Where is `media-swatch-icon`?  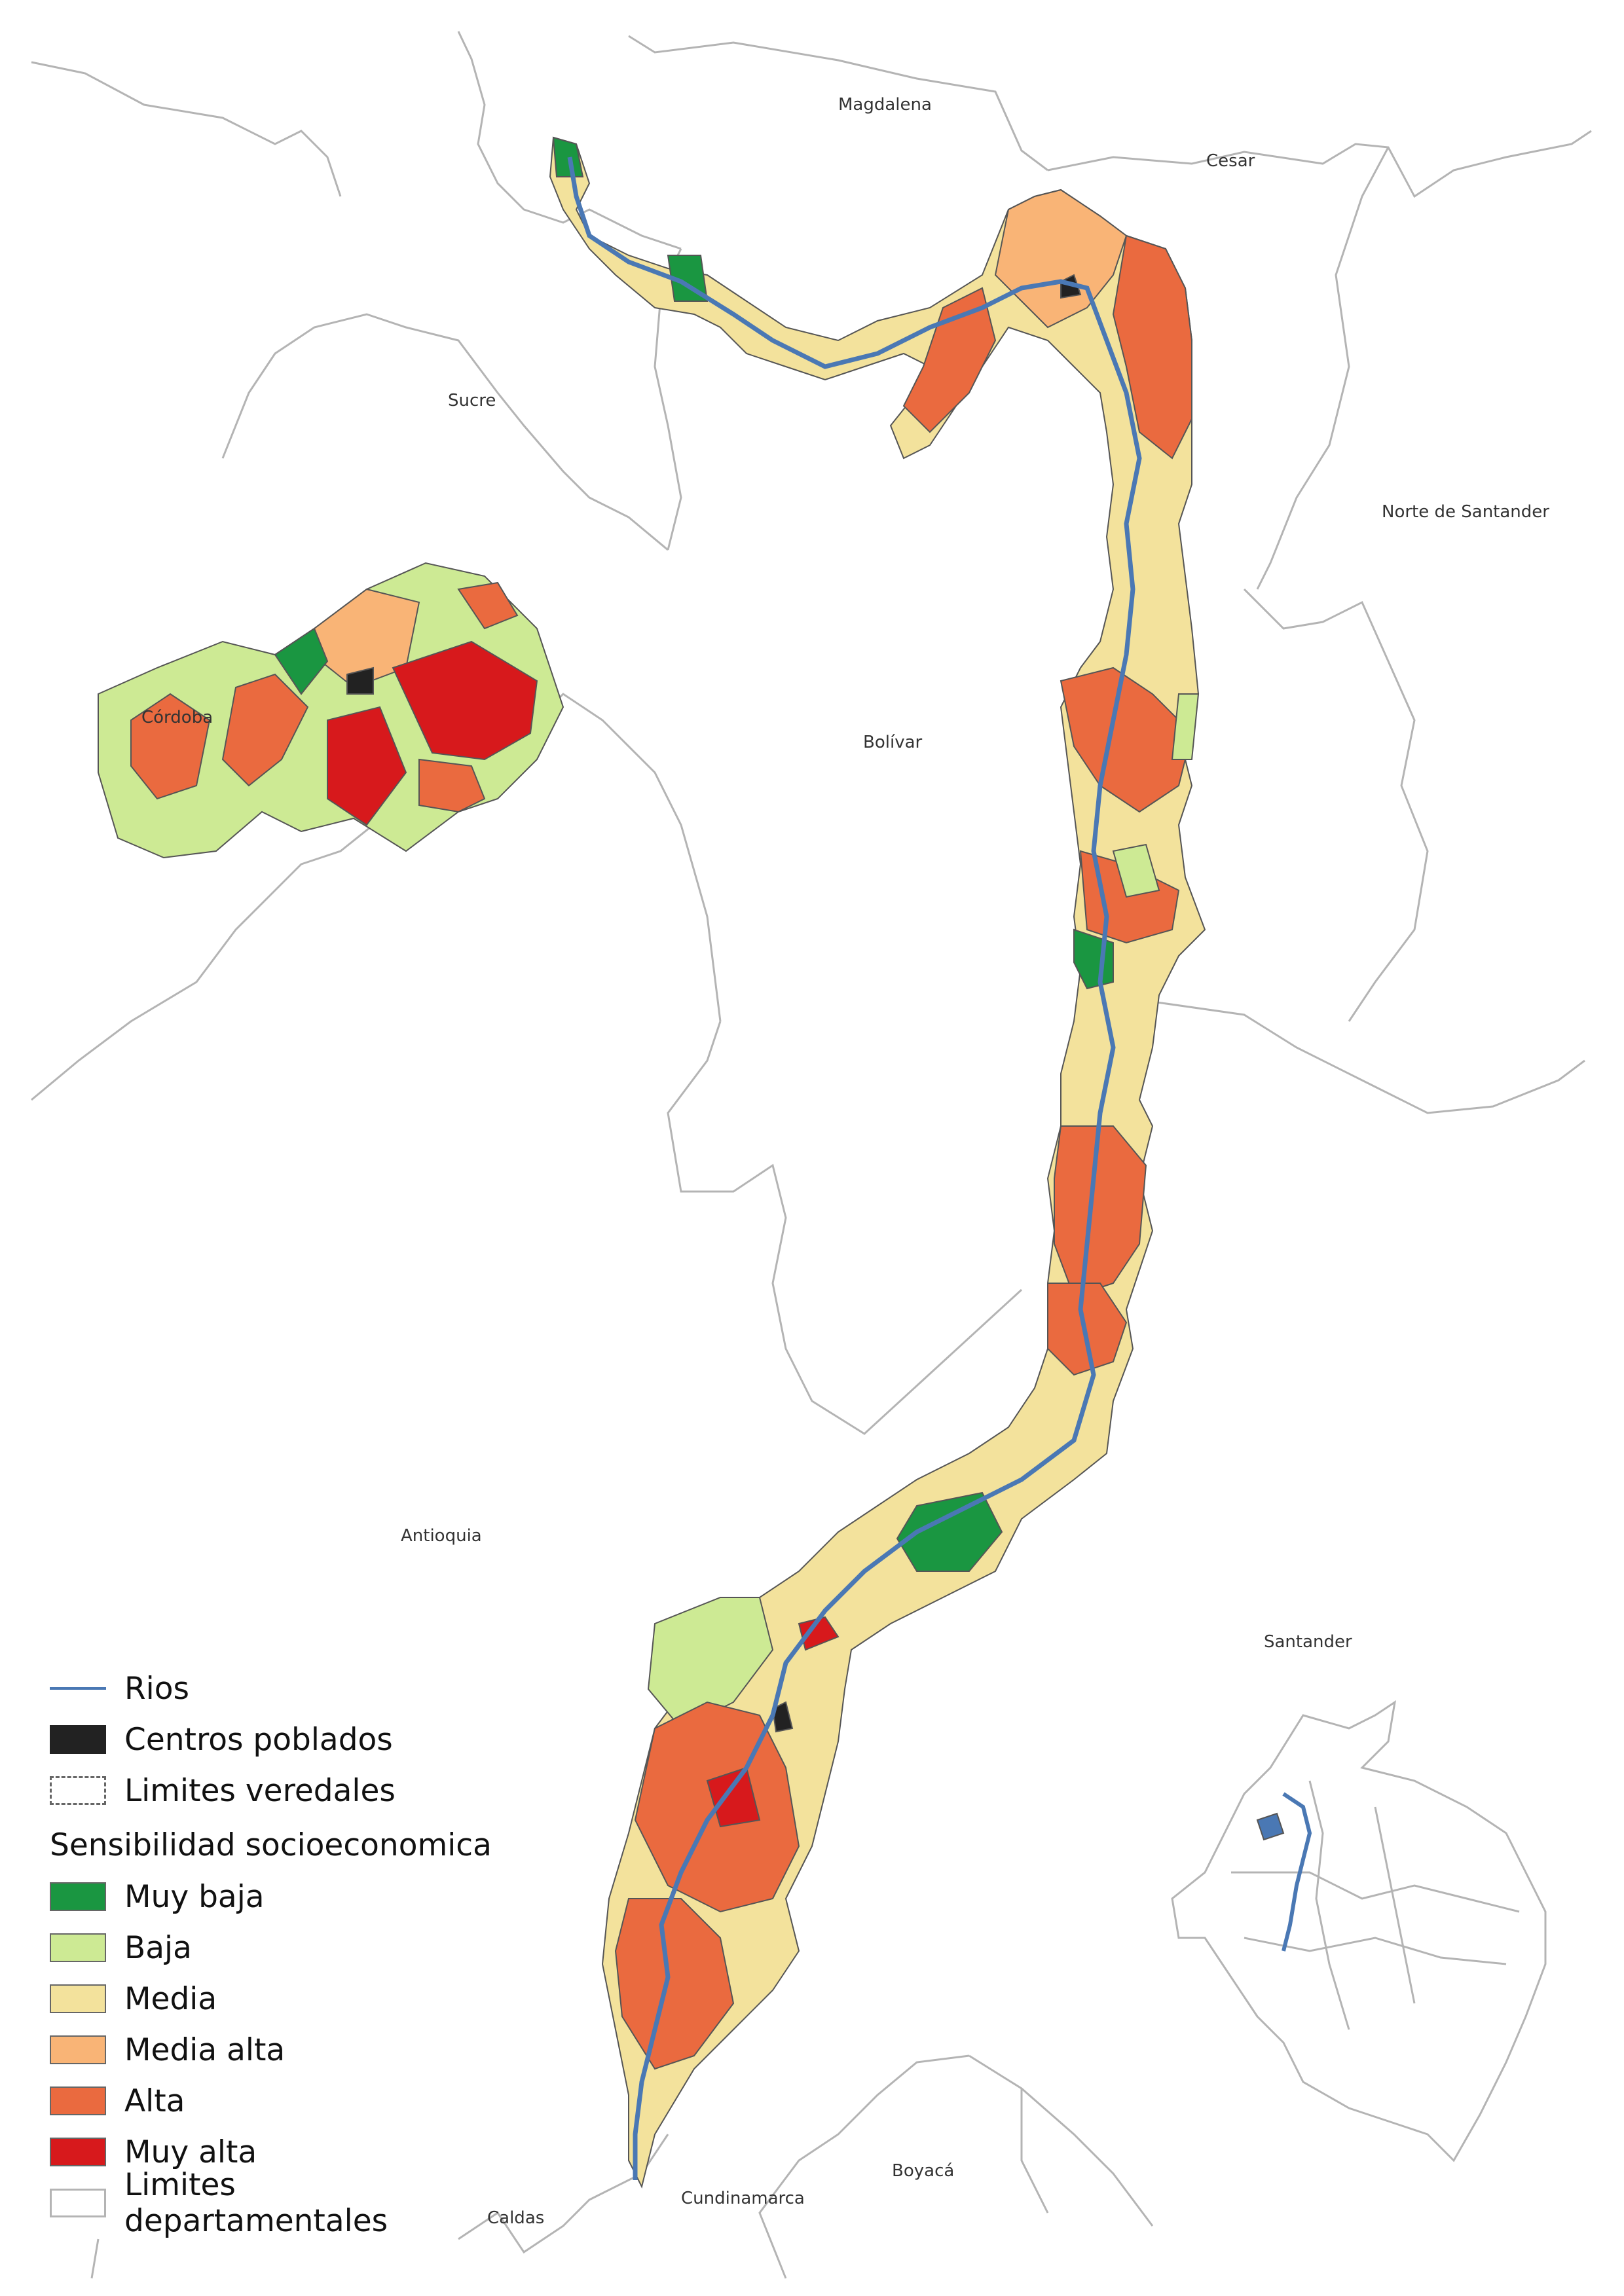
media-swatch-icon is located at coordinates (78, 1998).